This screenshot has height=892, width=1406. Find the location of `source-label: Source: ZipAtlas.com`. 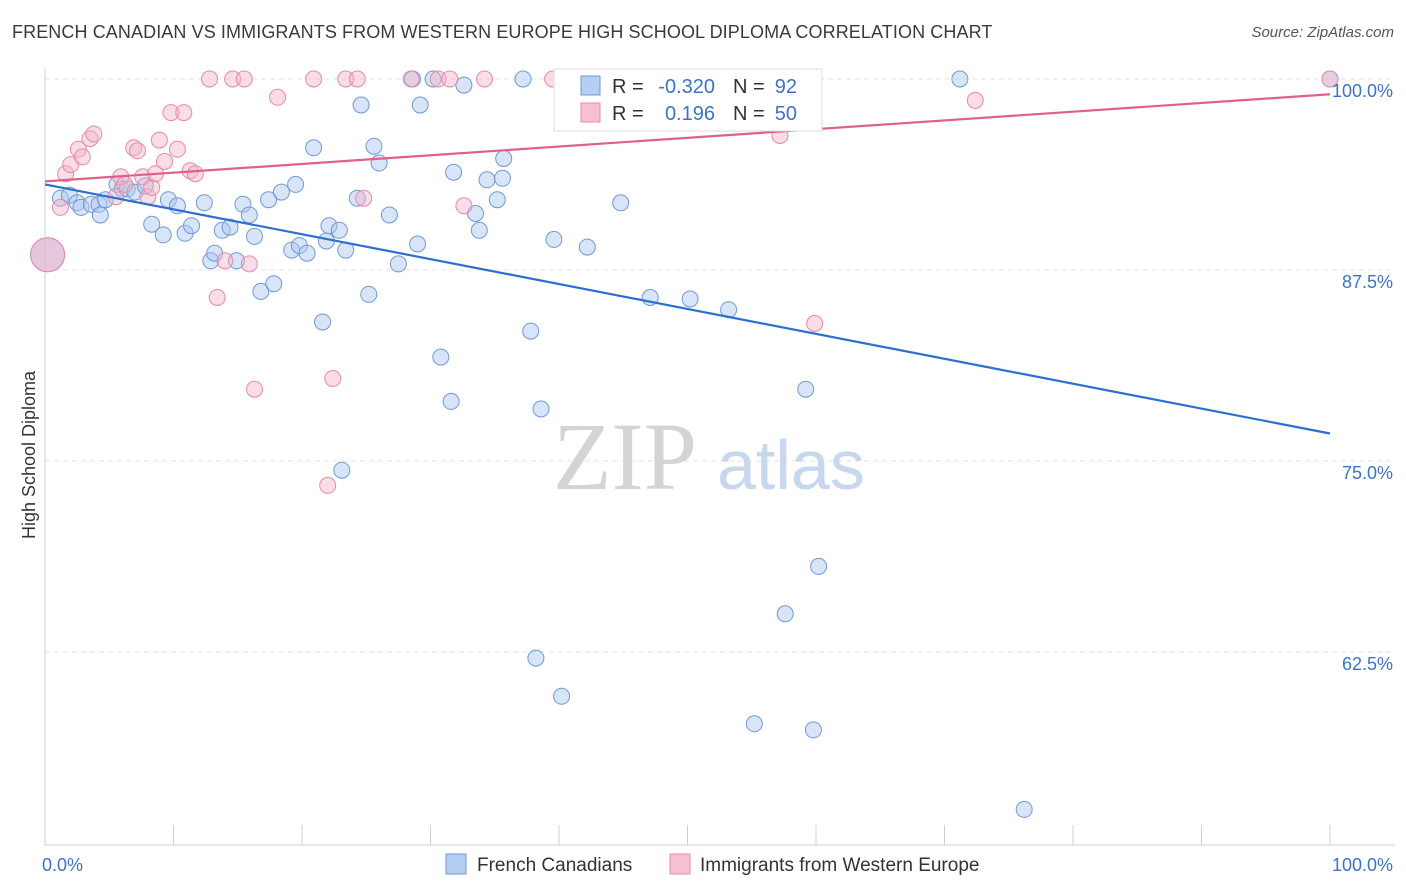

source-label: Source: ZipAtlas.com is located at coordinates (1322, 32).